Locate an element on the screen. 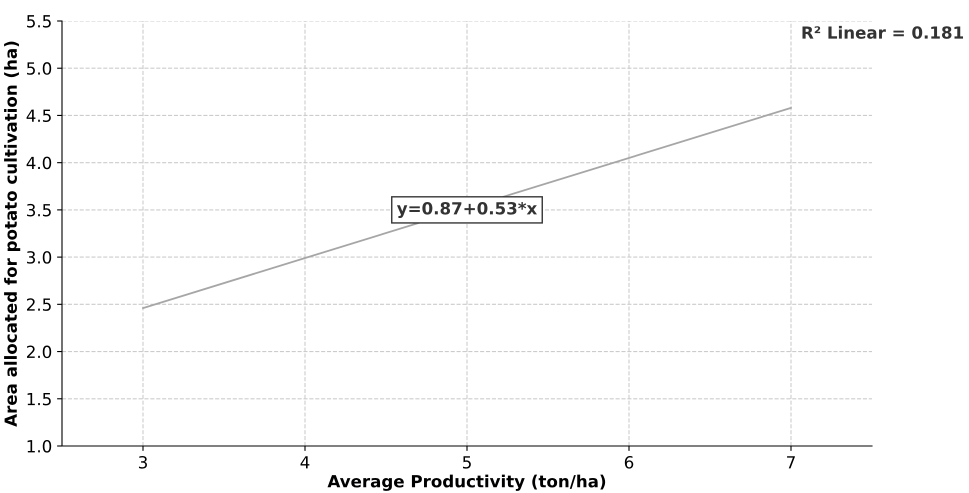 The image size is (969, 493). x-tick-label: 4 is located at coordinates (305, 462).